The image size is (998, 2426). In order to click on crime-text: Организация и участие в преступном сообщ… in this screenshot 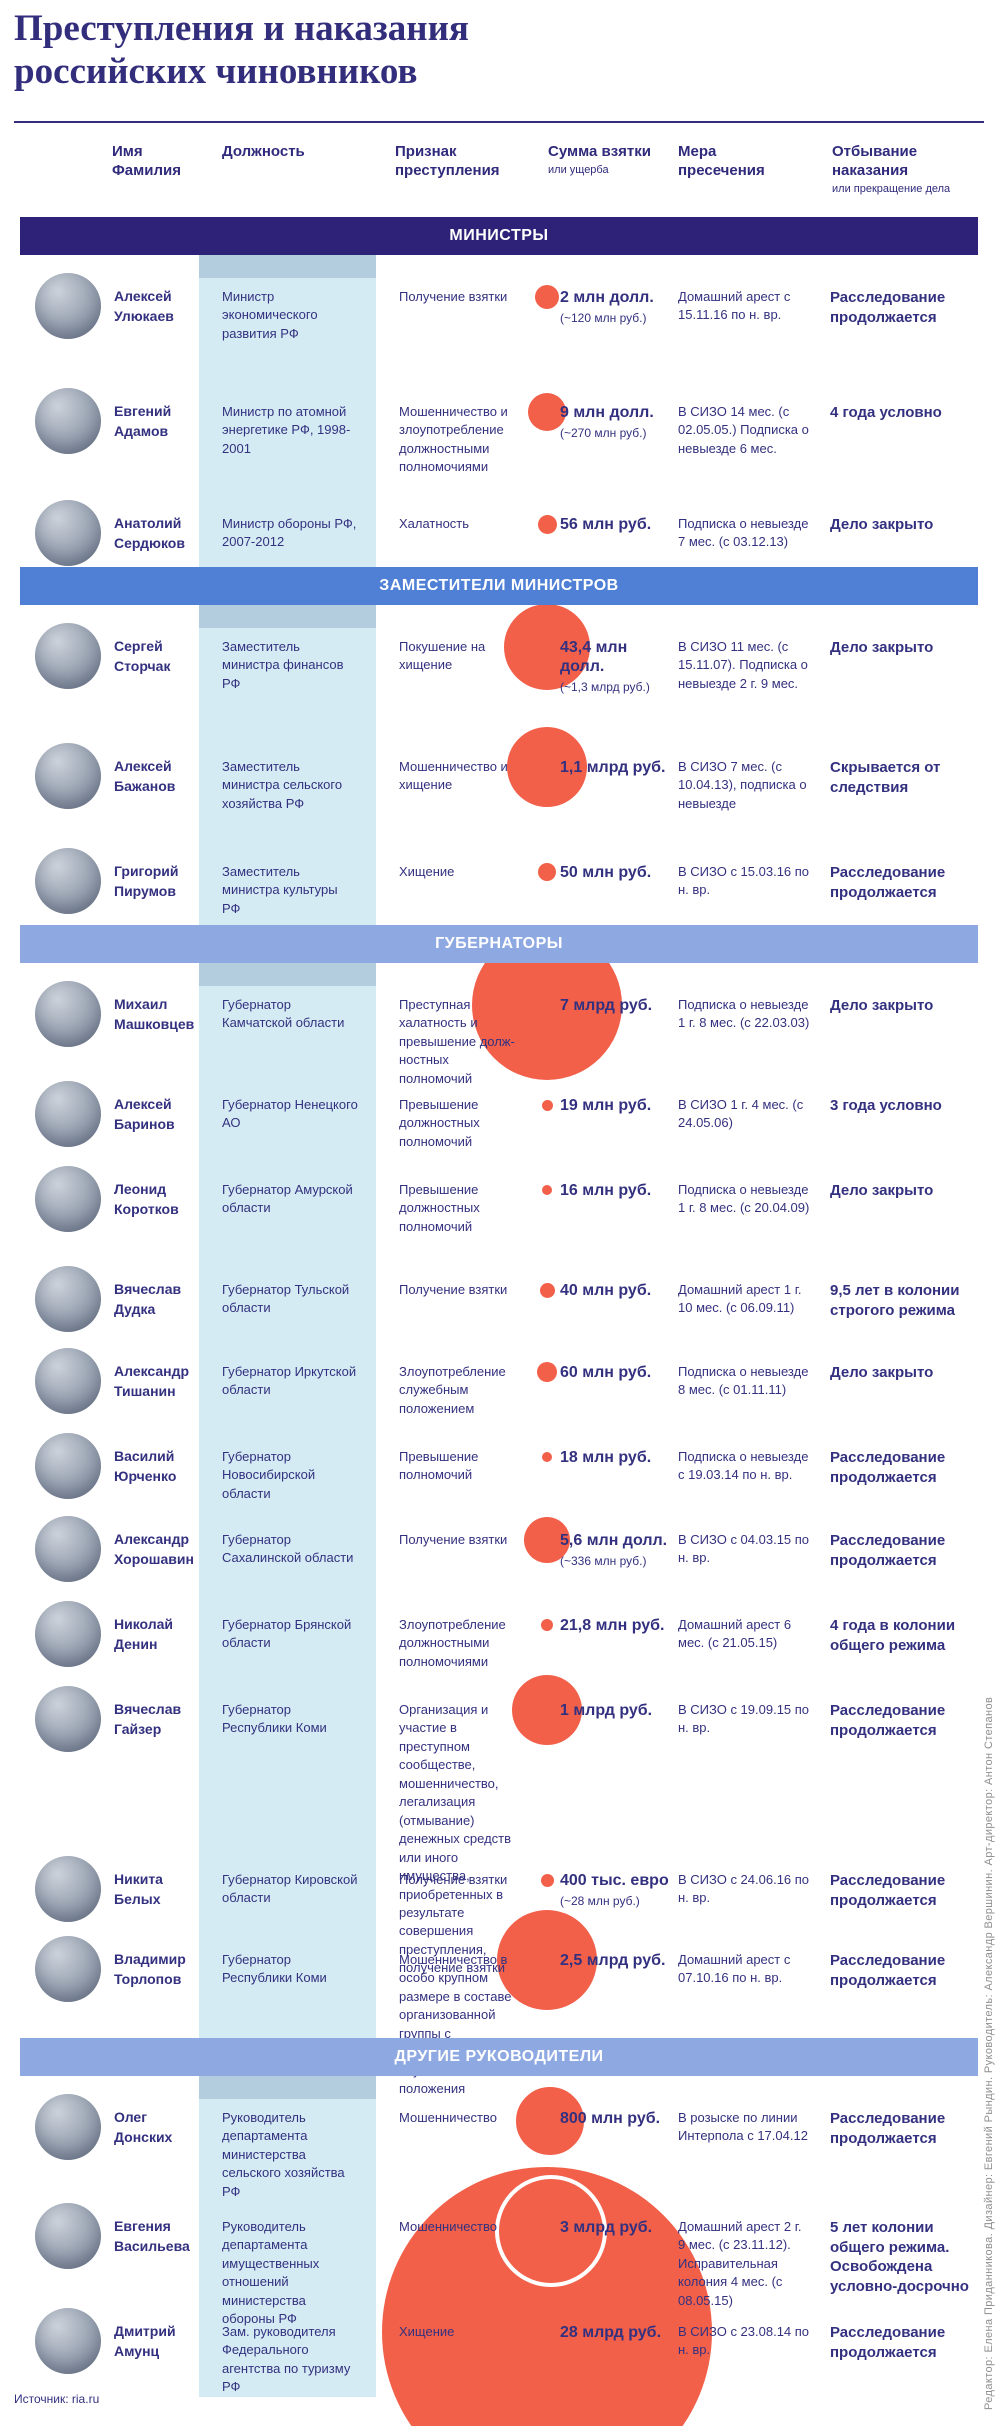, I will do `click(455, 1839)`.